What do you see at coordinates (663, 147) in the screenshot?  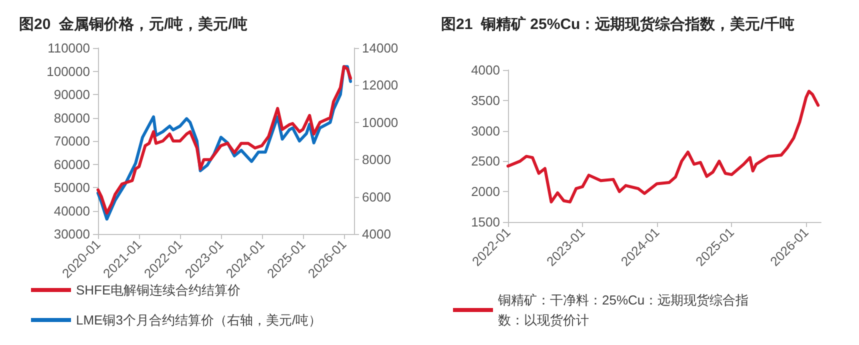 I see `line-series` at bounding box center [663, 147].